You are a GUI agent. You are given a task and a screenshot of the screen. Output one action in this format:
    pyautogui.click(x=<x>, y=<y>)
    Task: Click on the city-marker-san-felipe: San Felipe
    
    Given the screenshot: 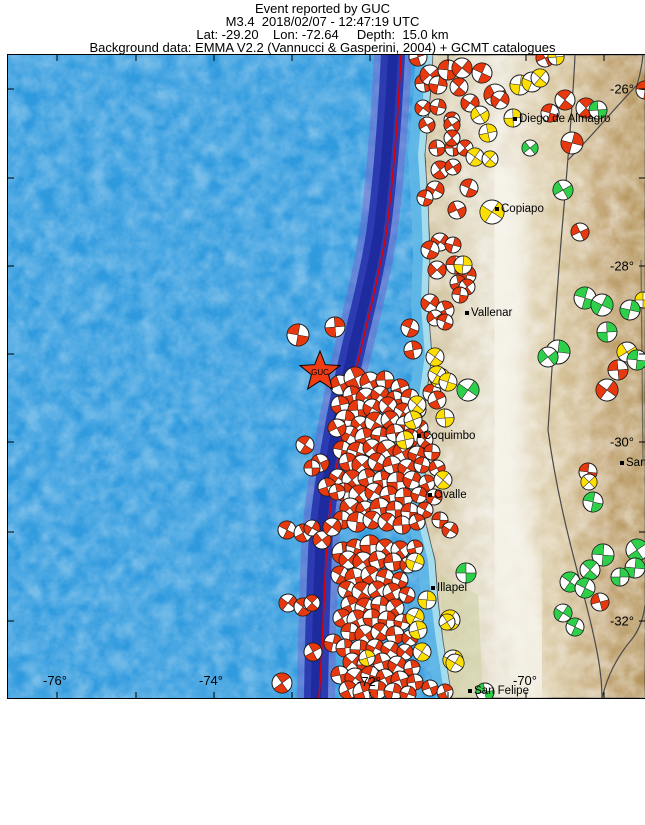 What is the action you would take?
    pyautogui.click(x=498, y=691)
    